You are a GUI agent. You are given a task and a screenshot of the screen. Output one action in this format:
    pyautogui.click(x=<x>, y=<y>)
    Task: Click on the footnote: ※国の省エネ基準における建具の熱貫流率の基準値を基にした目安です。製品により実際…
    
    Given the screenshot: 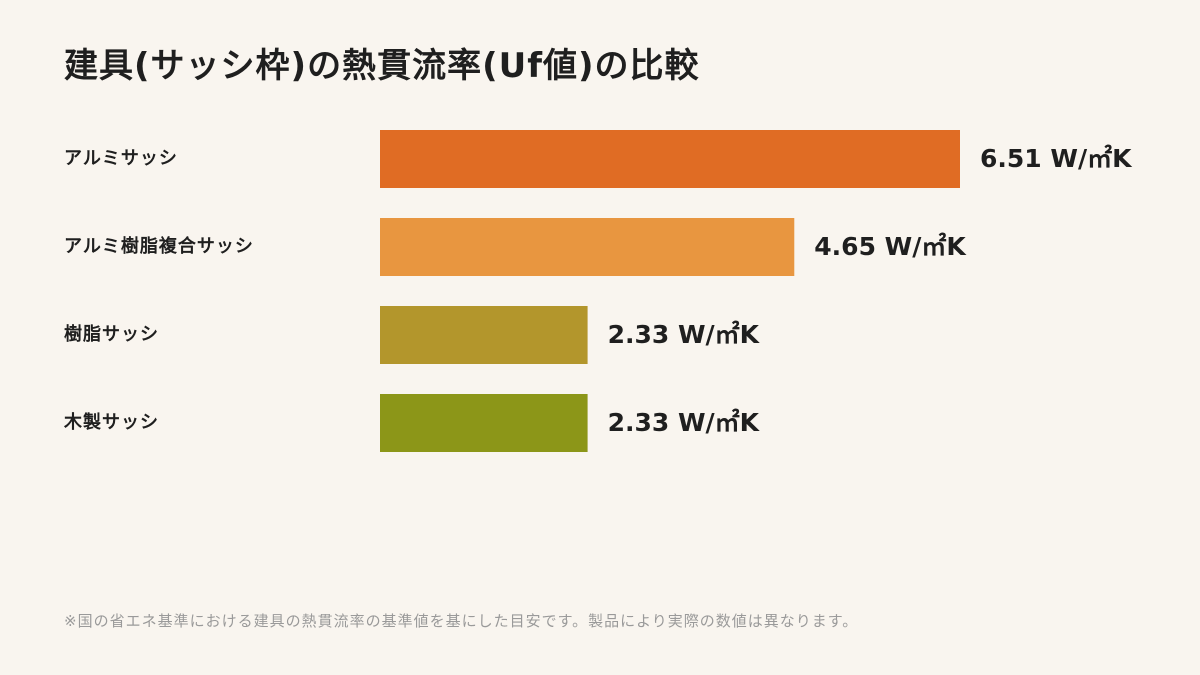 What is the action you would take?
    pyautogui.click(x=461, y=621)
    